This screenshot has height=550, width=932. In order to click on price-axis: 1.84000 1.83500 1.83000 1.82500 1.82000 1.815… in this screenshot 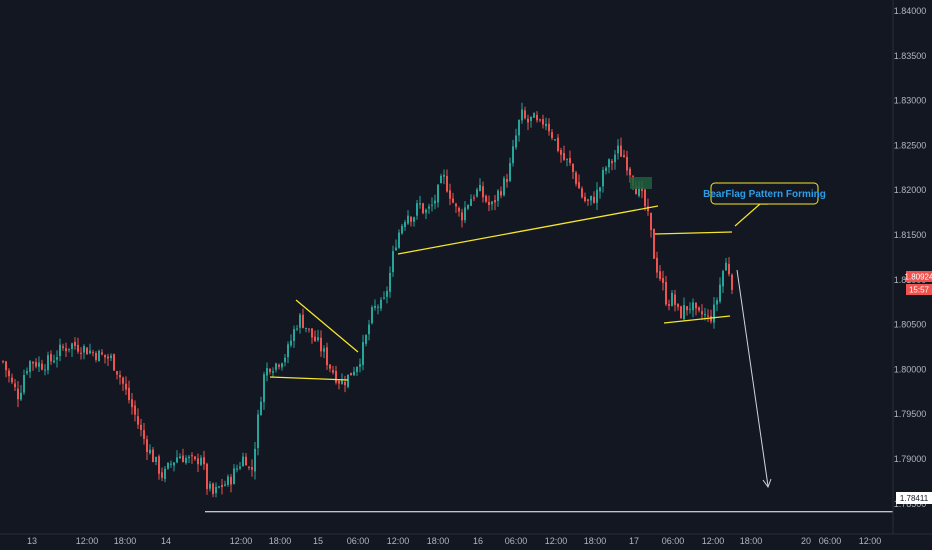, I will do `click(912, 267)`.